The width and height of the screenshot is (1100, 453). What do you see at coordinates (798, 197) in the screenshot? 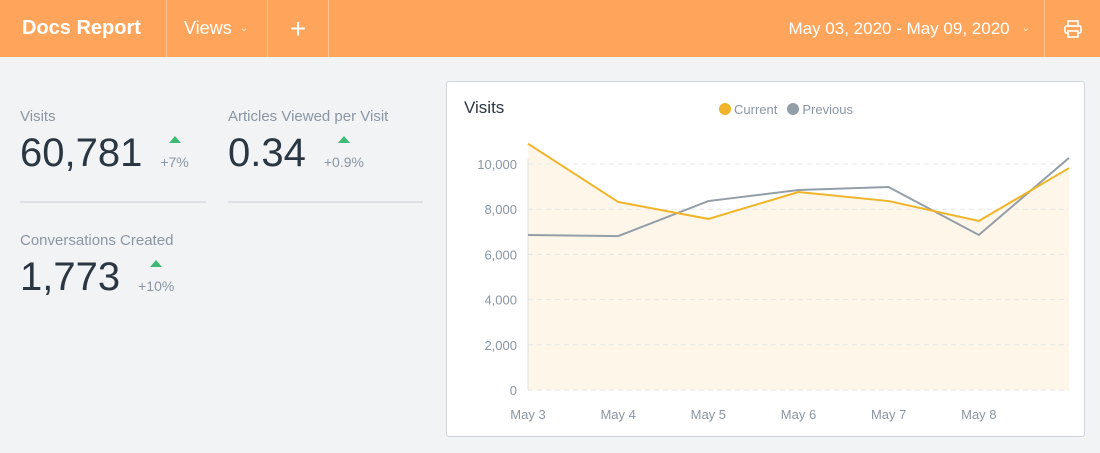
I see `series-line-previous` at bounding box center [798, 197].